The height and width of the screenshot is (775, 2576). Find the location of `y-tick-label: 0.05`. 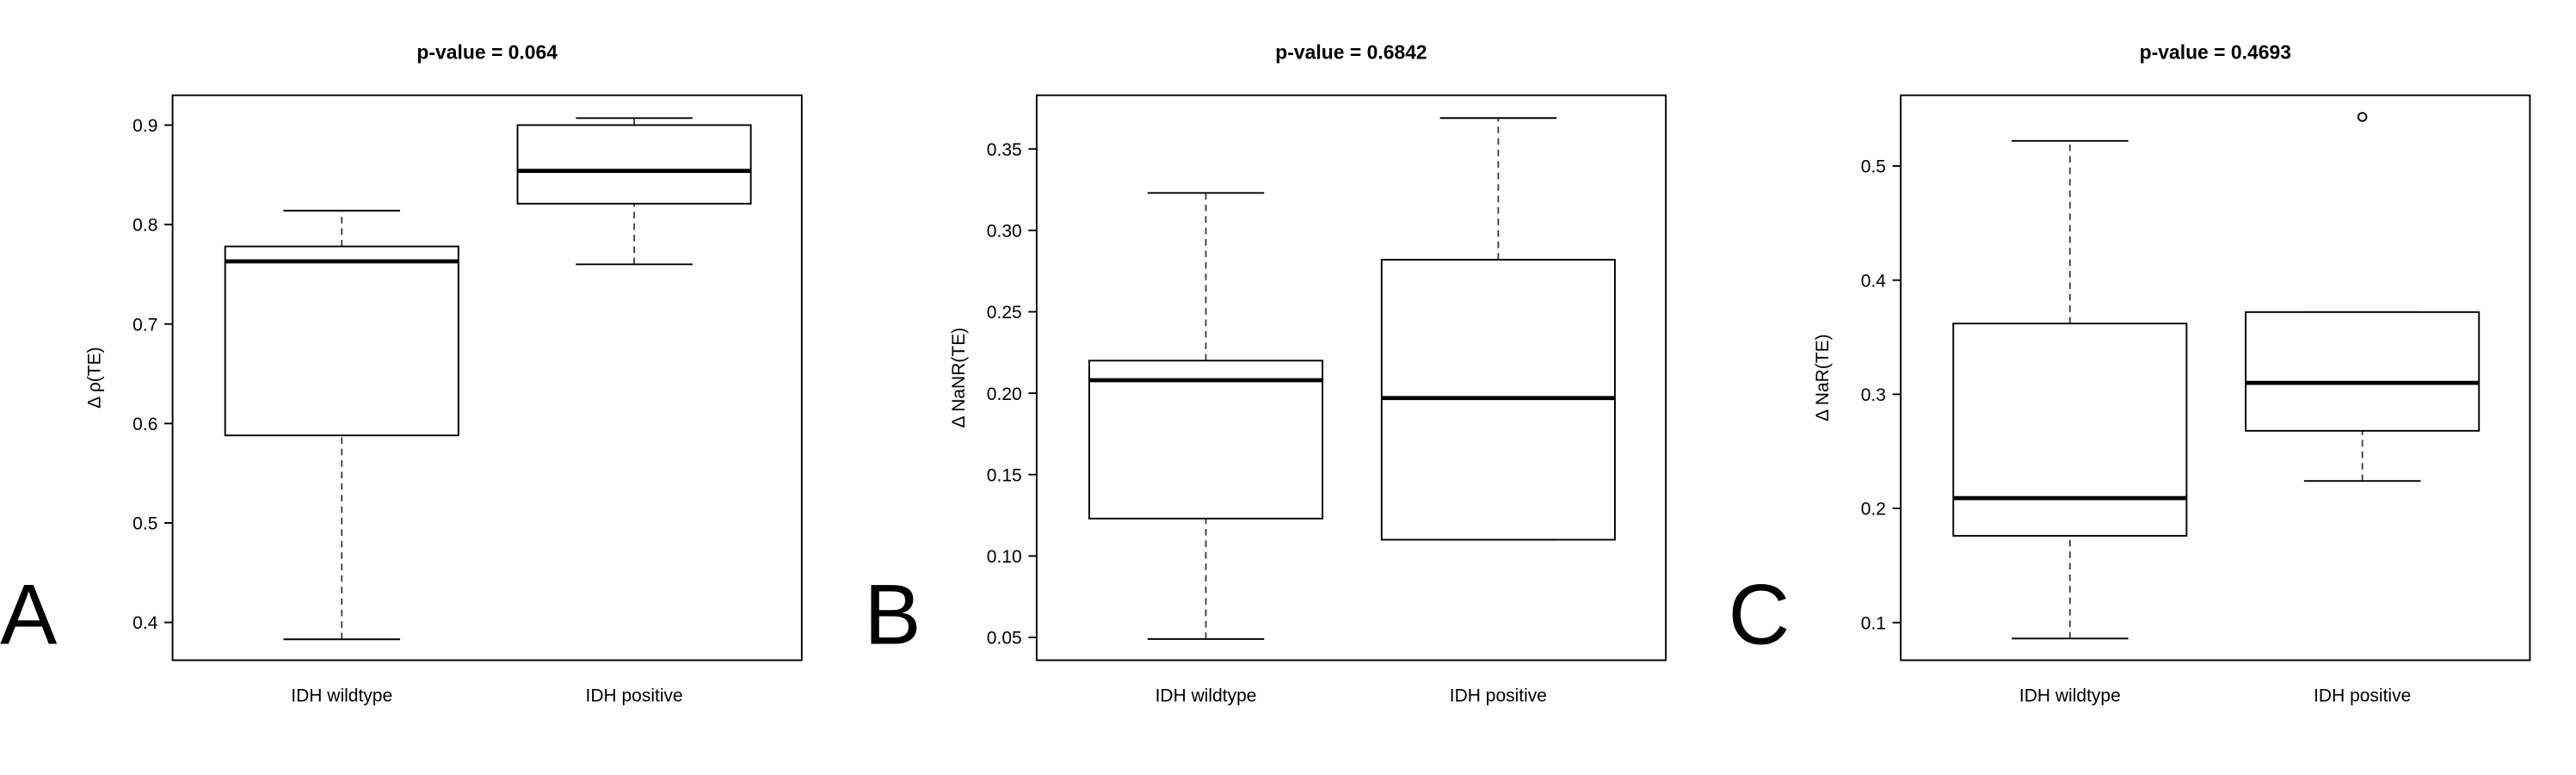

y-tick-label: 0.05 is located at coordinates (1005, 639).